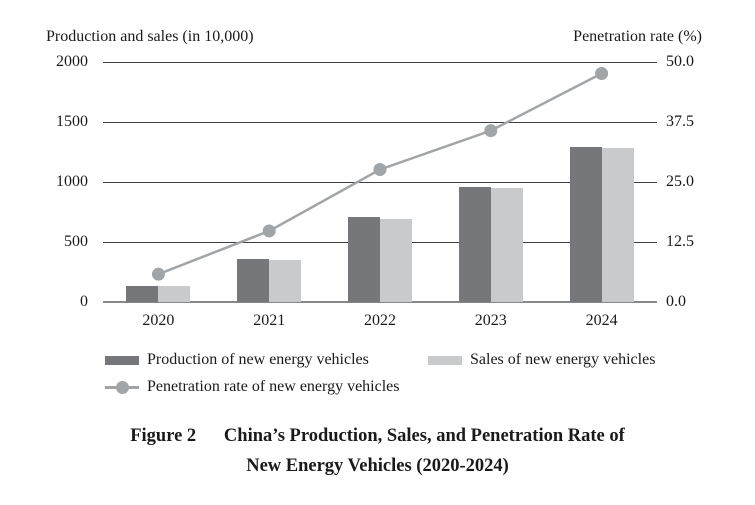  Describe the element at coordinates (72, 61) in the screenshot. I see `left-axis-tick-label: 2000` at that location.